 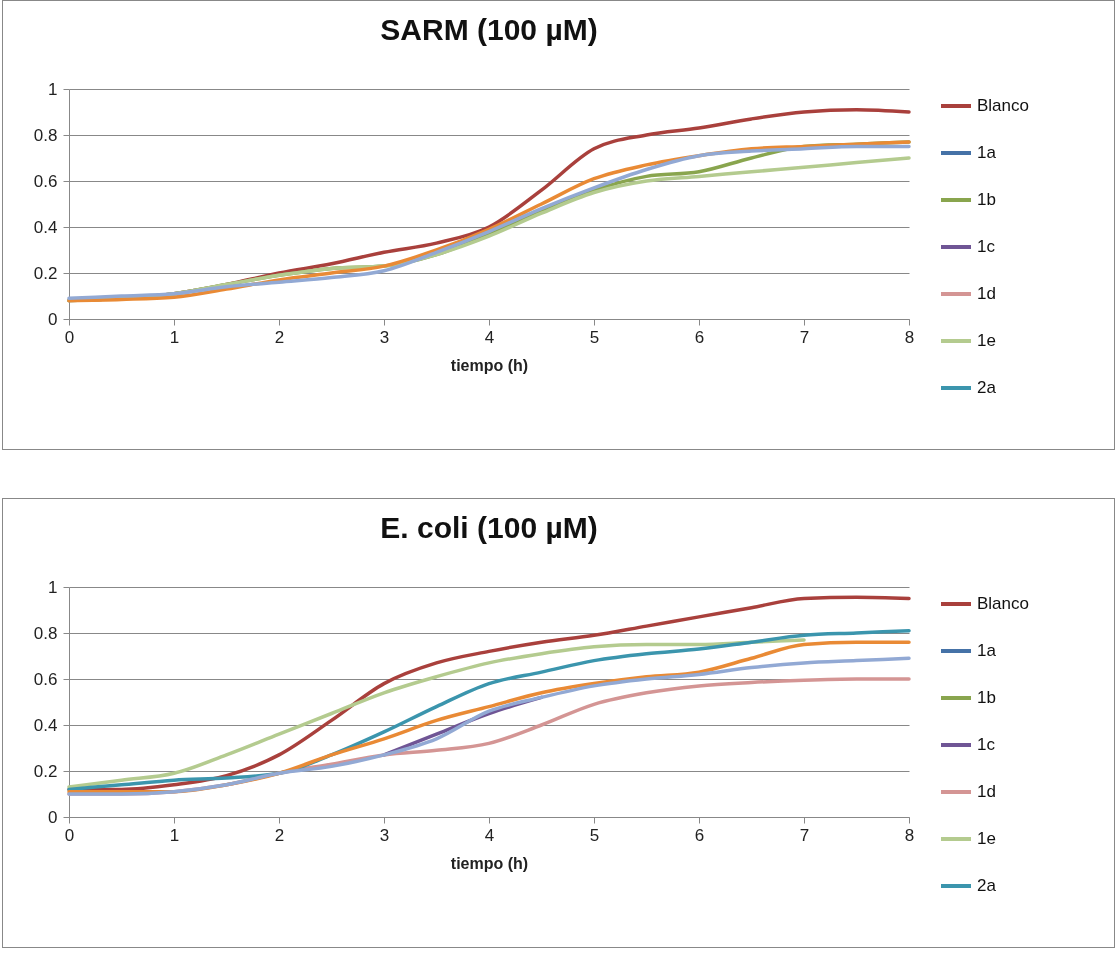 I want to click on chart-title: SARM (100 µM), so click(x=489, y=29).